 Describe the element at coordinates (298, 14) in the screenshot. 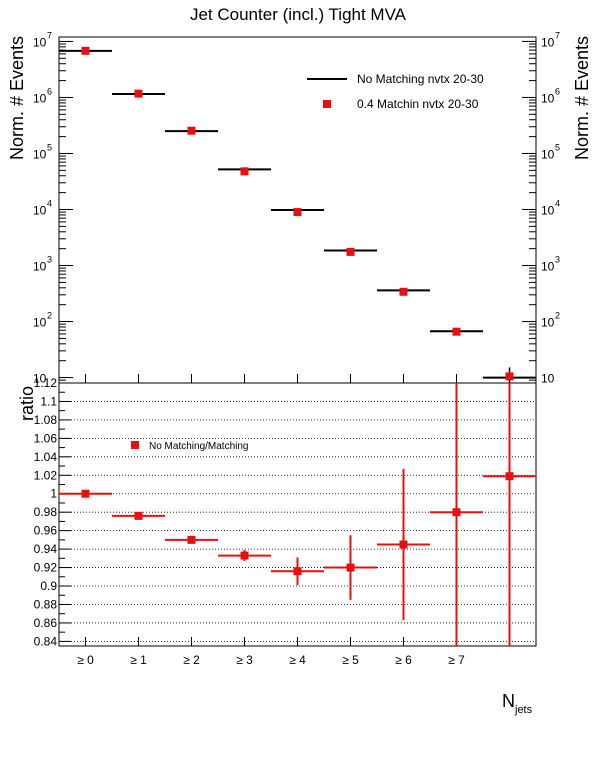

I see `chart-title: Jet Counter (incl.) Tight MVA` at that location.